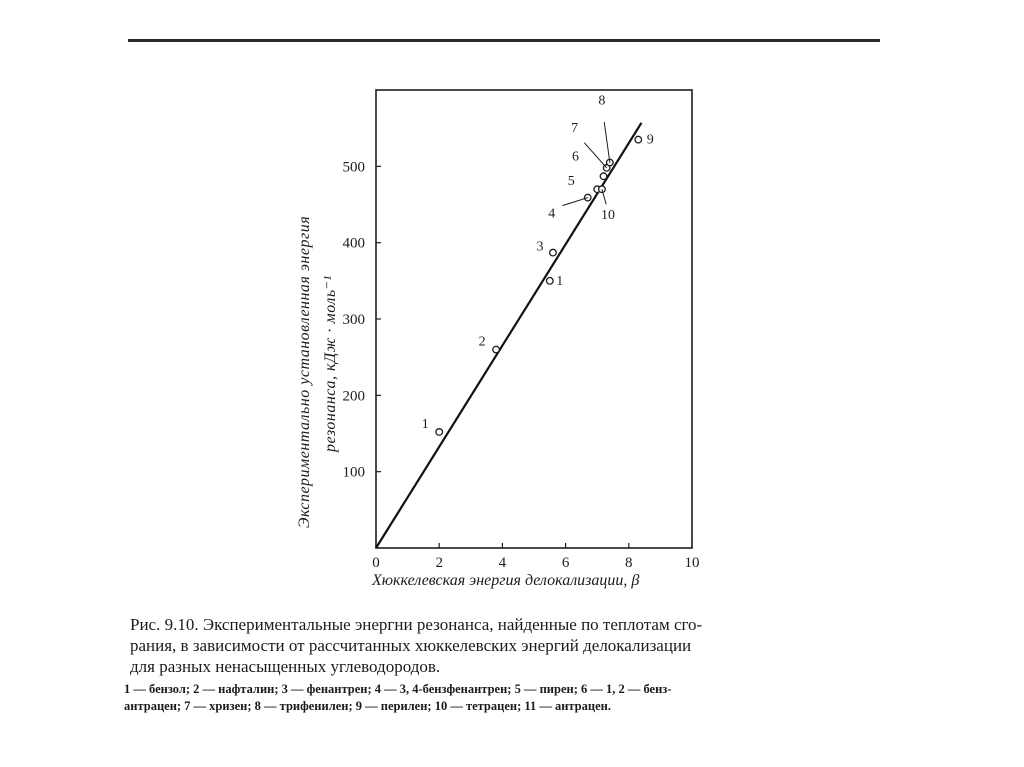  What do you see at coordinates (551, 214) in the screenshot?
I see `point-label: 4` at bounding box center [551, 214].